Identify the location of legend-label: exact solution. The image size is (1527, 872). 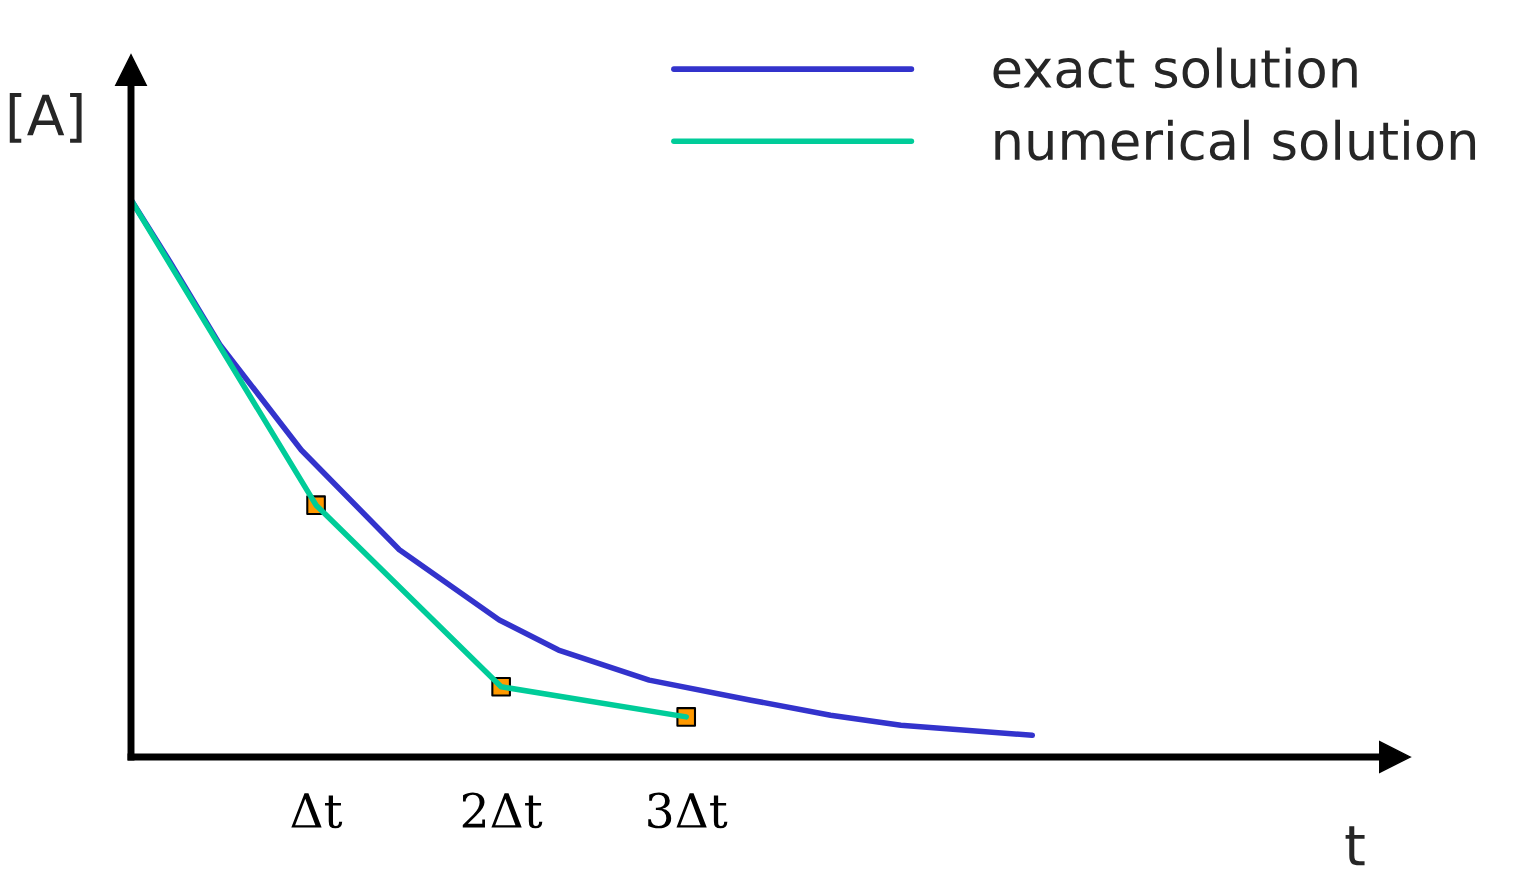
(1175, 68).